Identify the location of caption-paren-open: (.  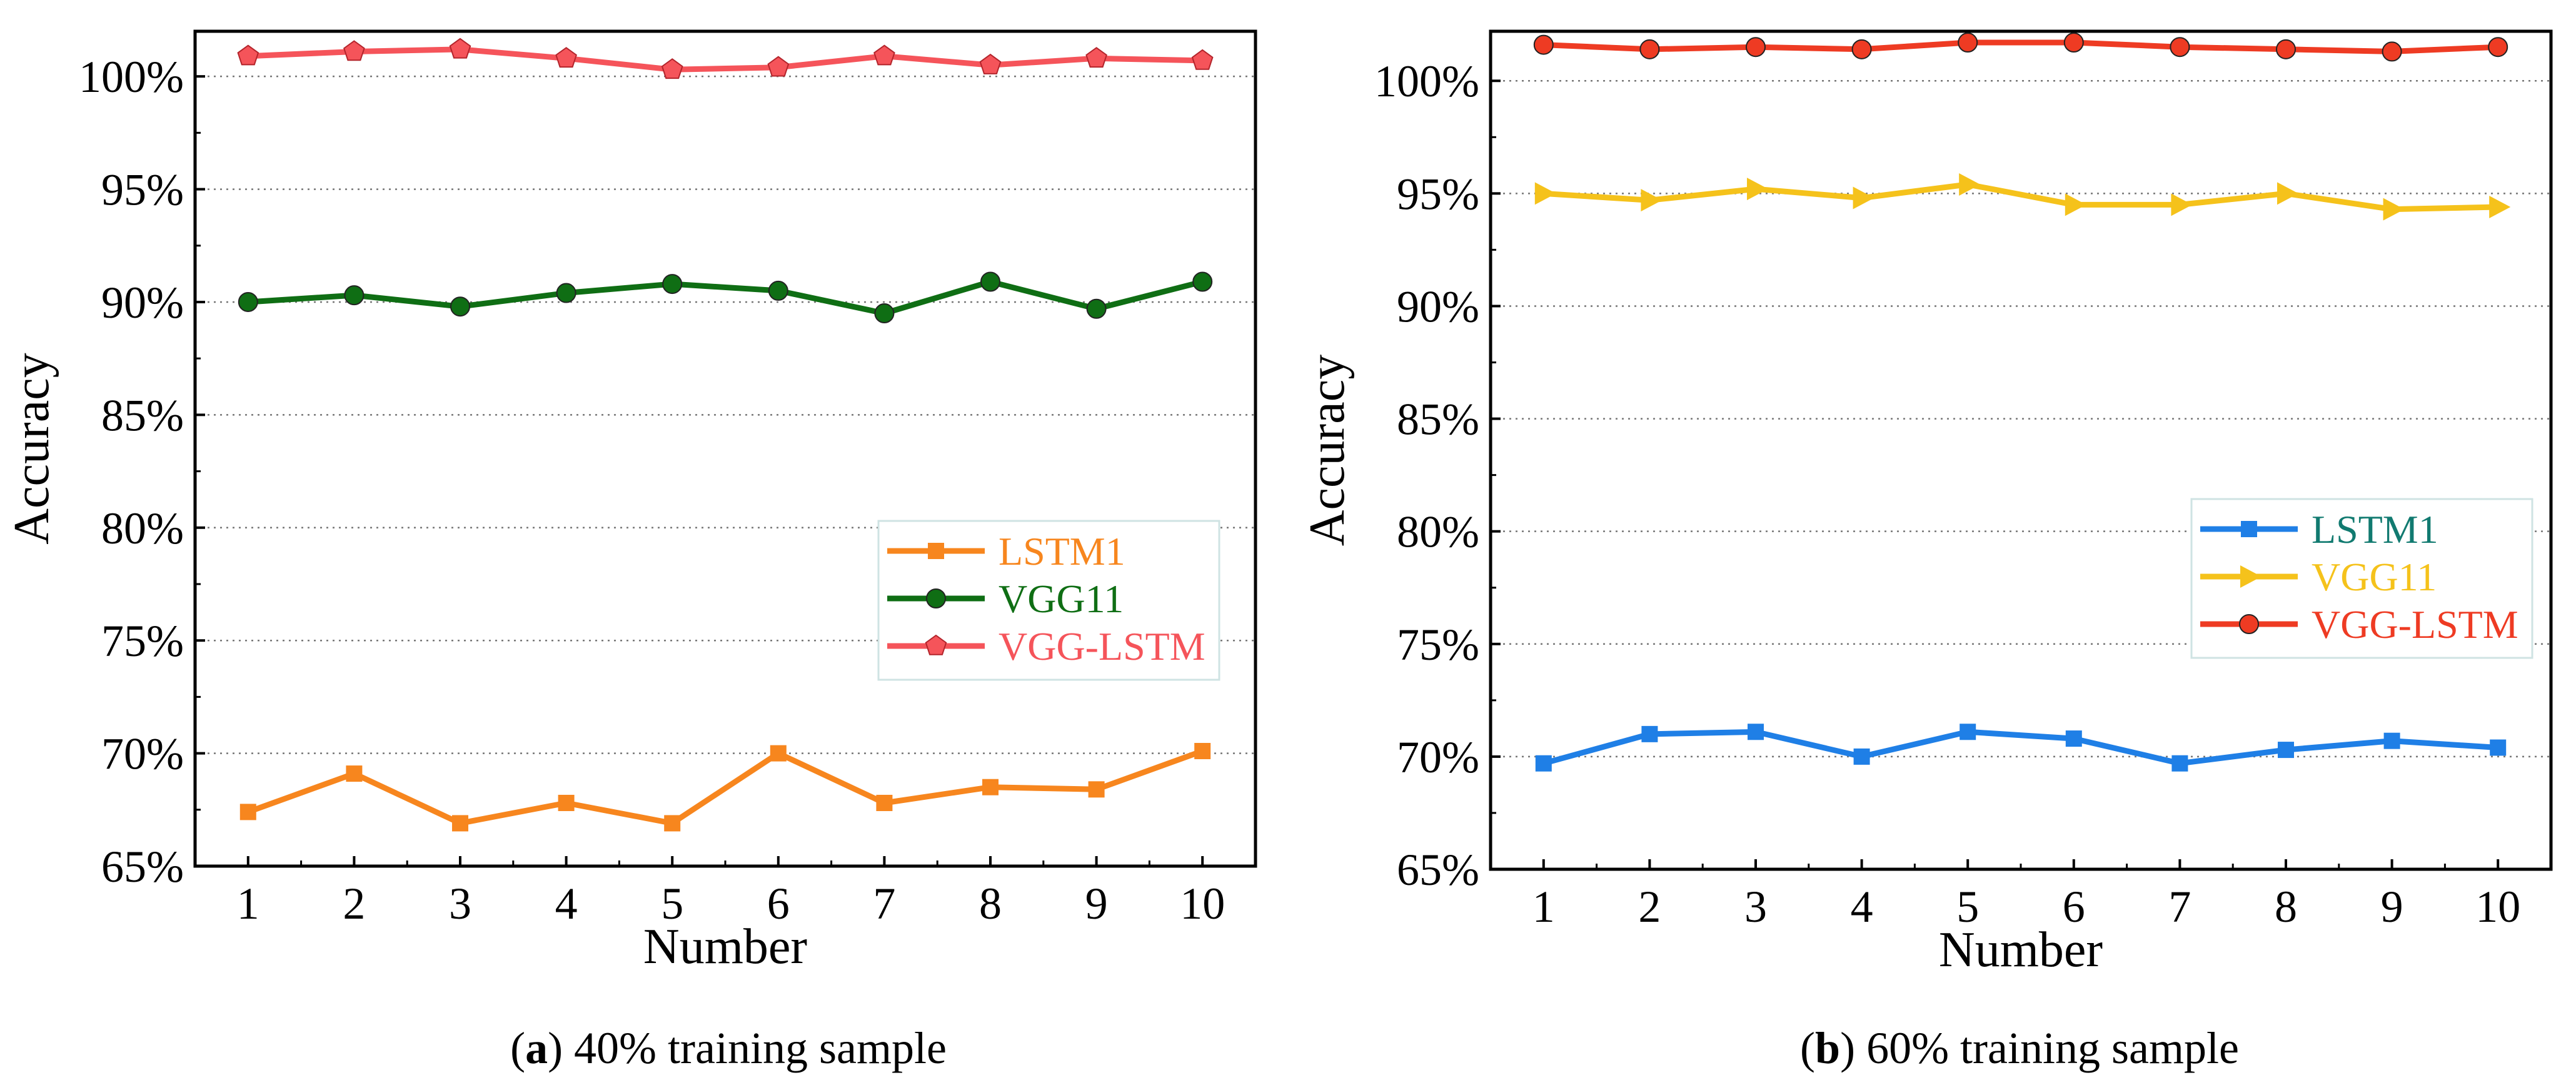
(517, 1048).